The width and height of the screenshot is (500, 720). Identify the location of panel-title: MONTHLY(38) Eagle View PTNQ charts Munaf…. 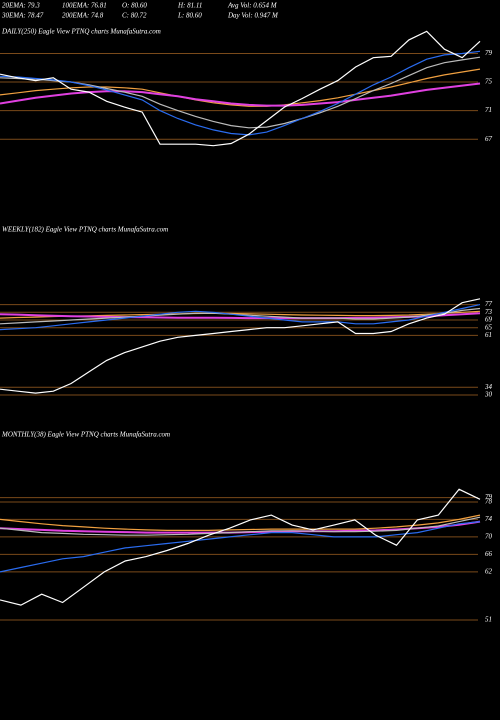
(85, 435).